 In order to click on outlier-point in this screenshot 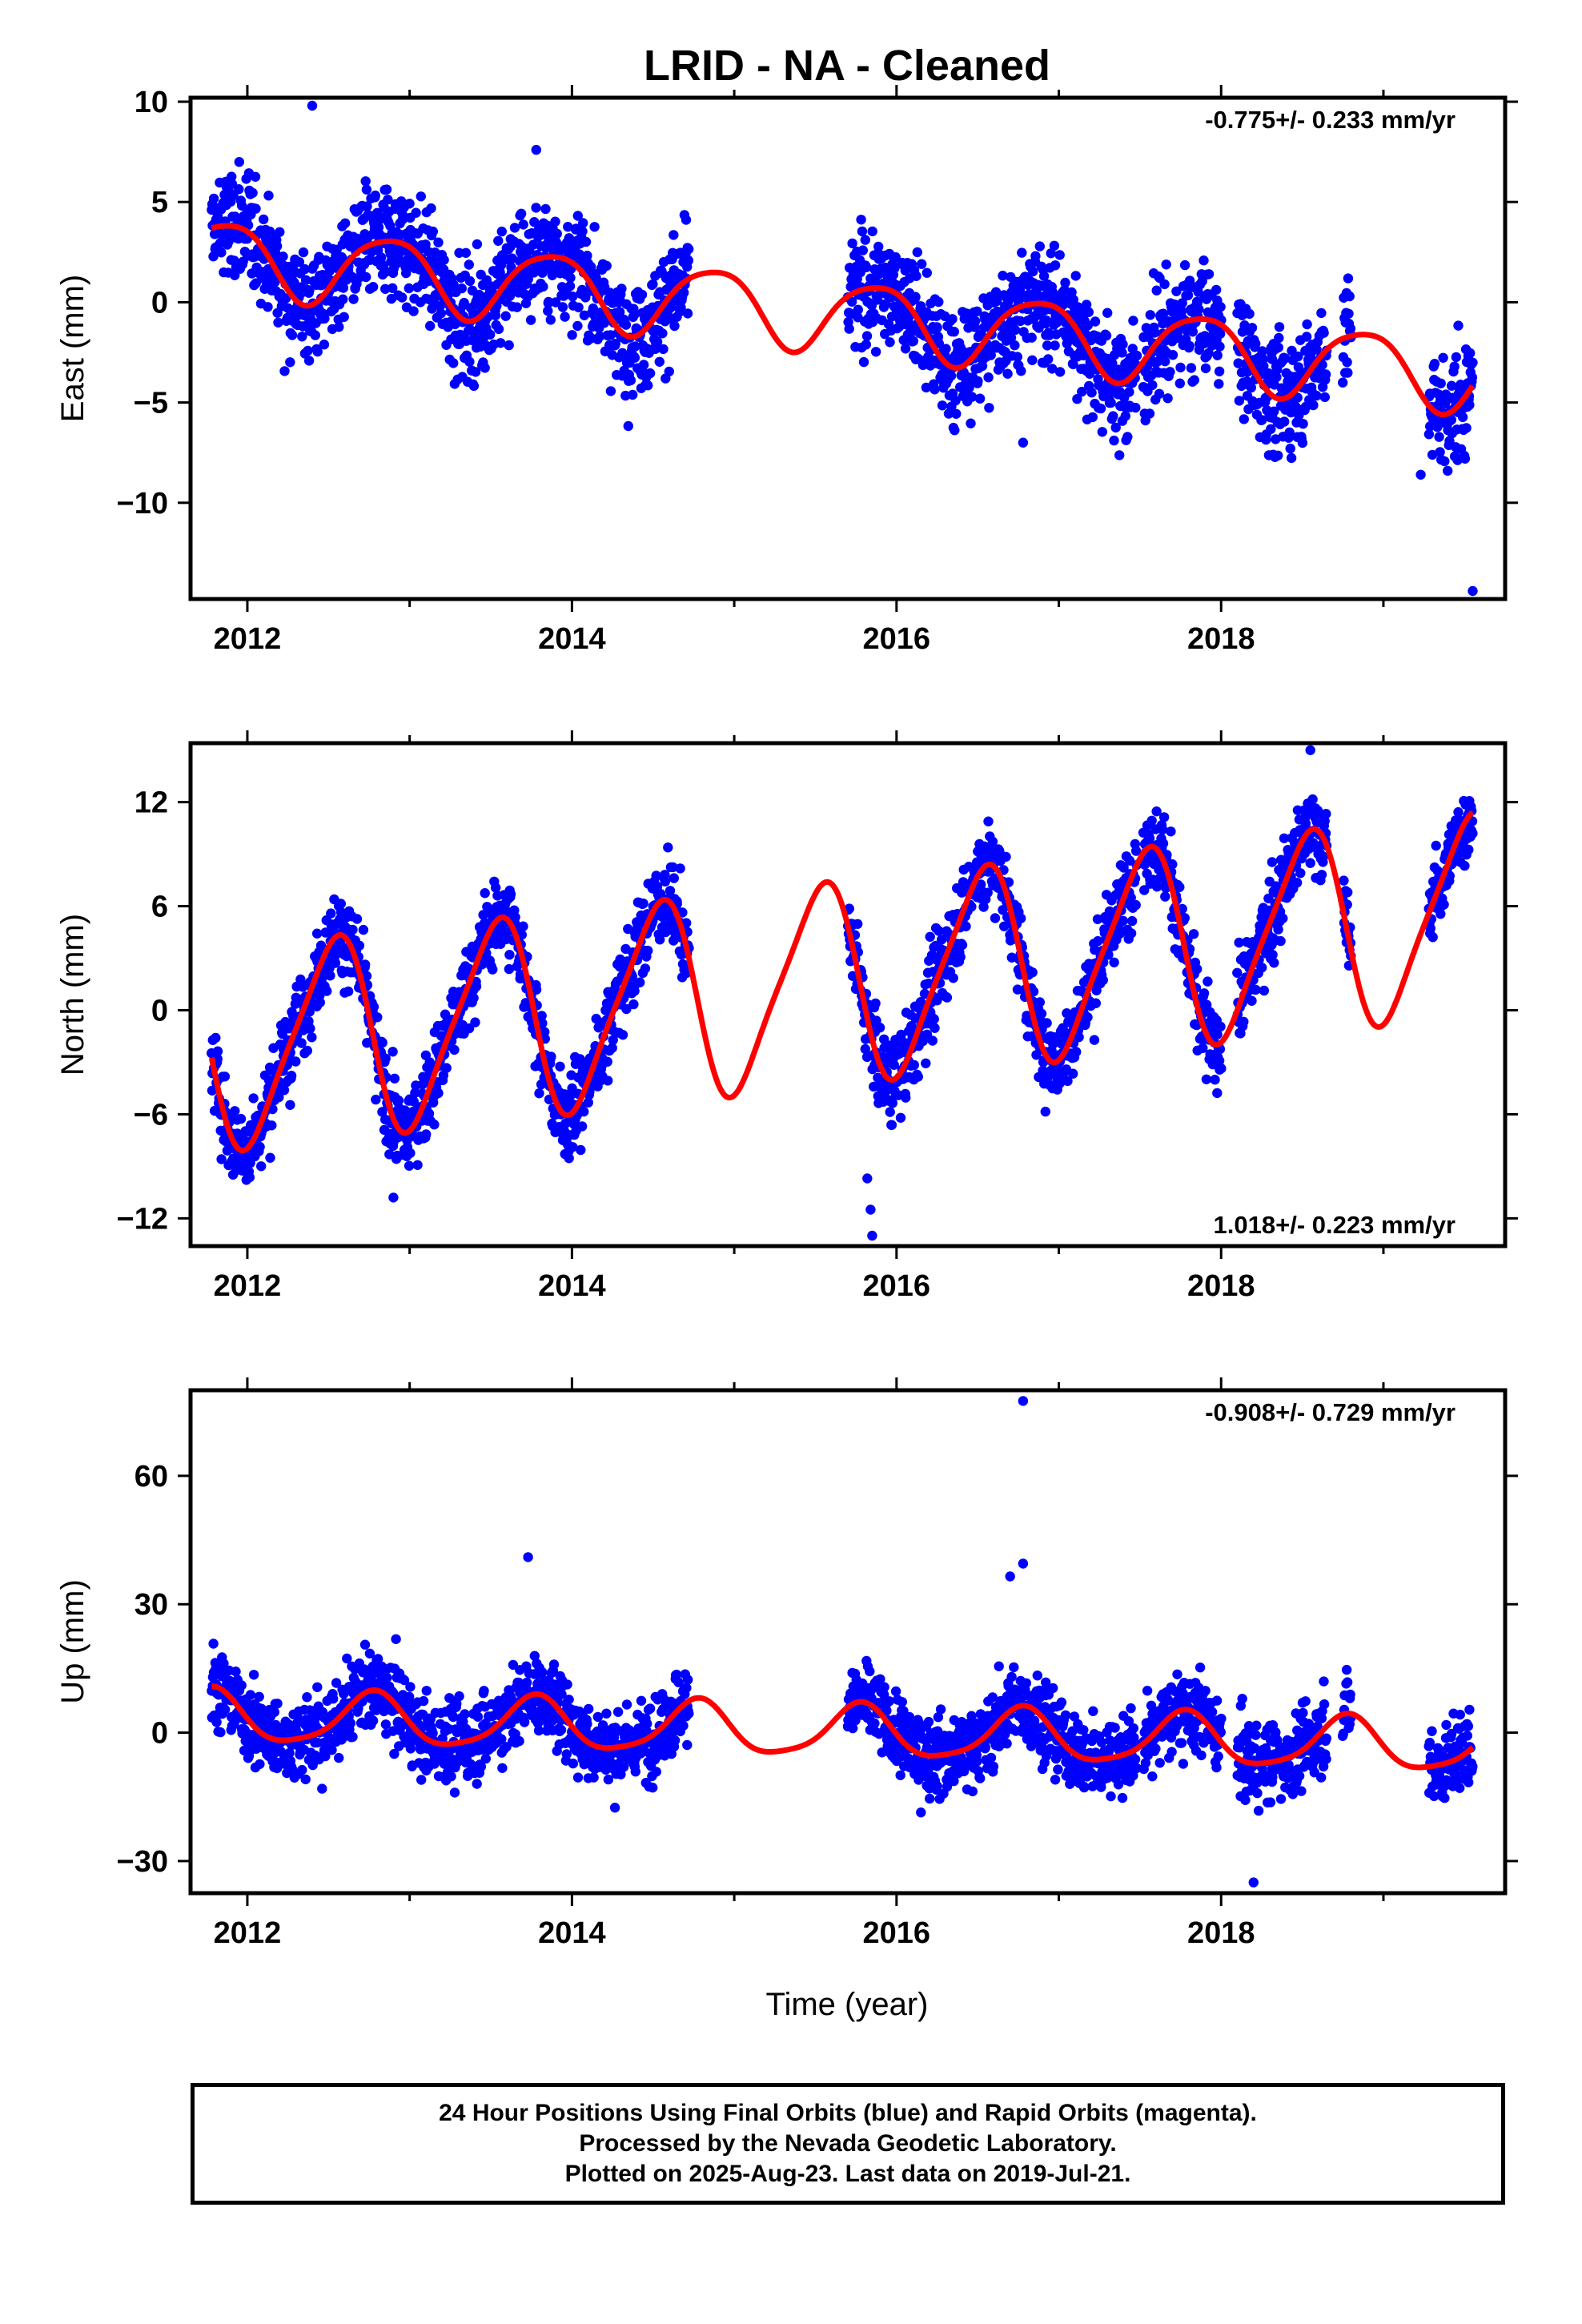, I will do `click(868, 1178)`.